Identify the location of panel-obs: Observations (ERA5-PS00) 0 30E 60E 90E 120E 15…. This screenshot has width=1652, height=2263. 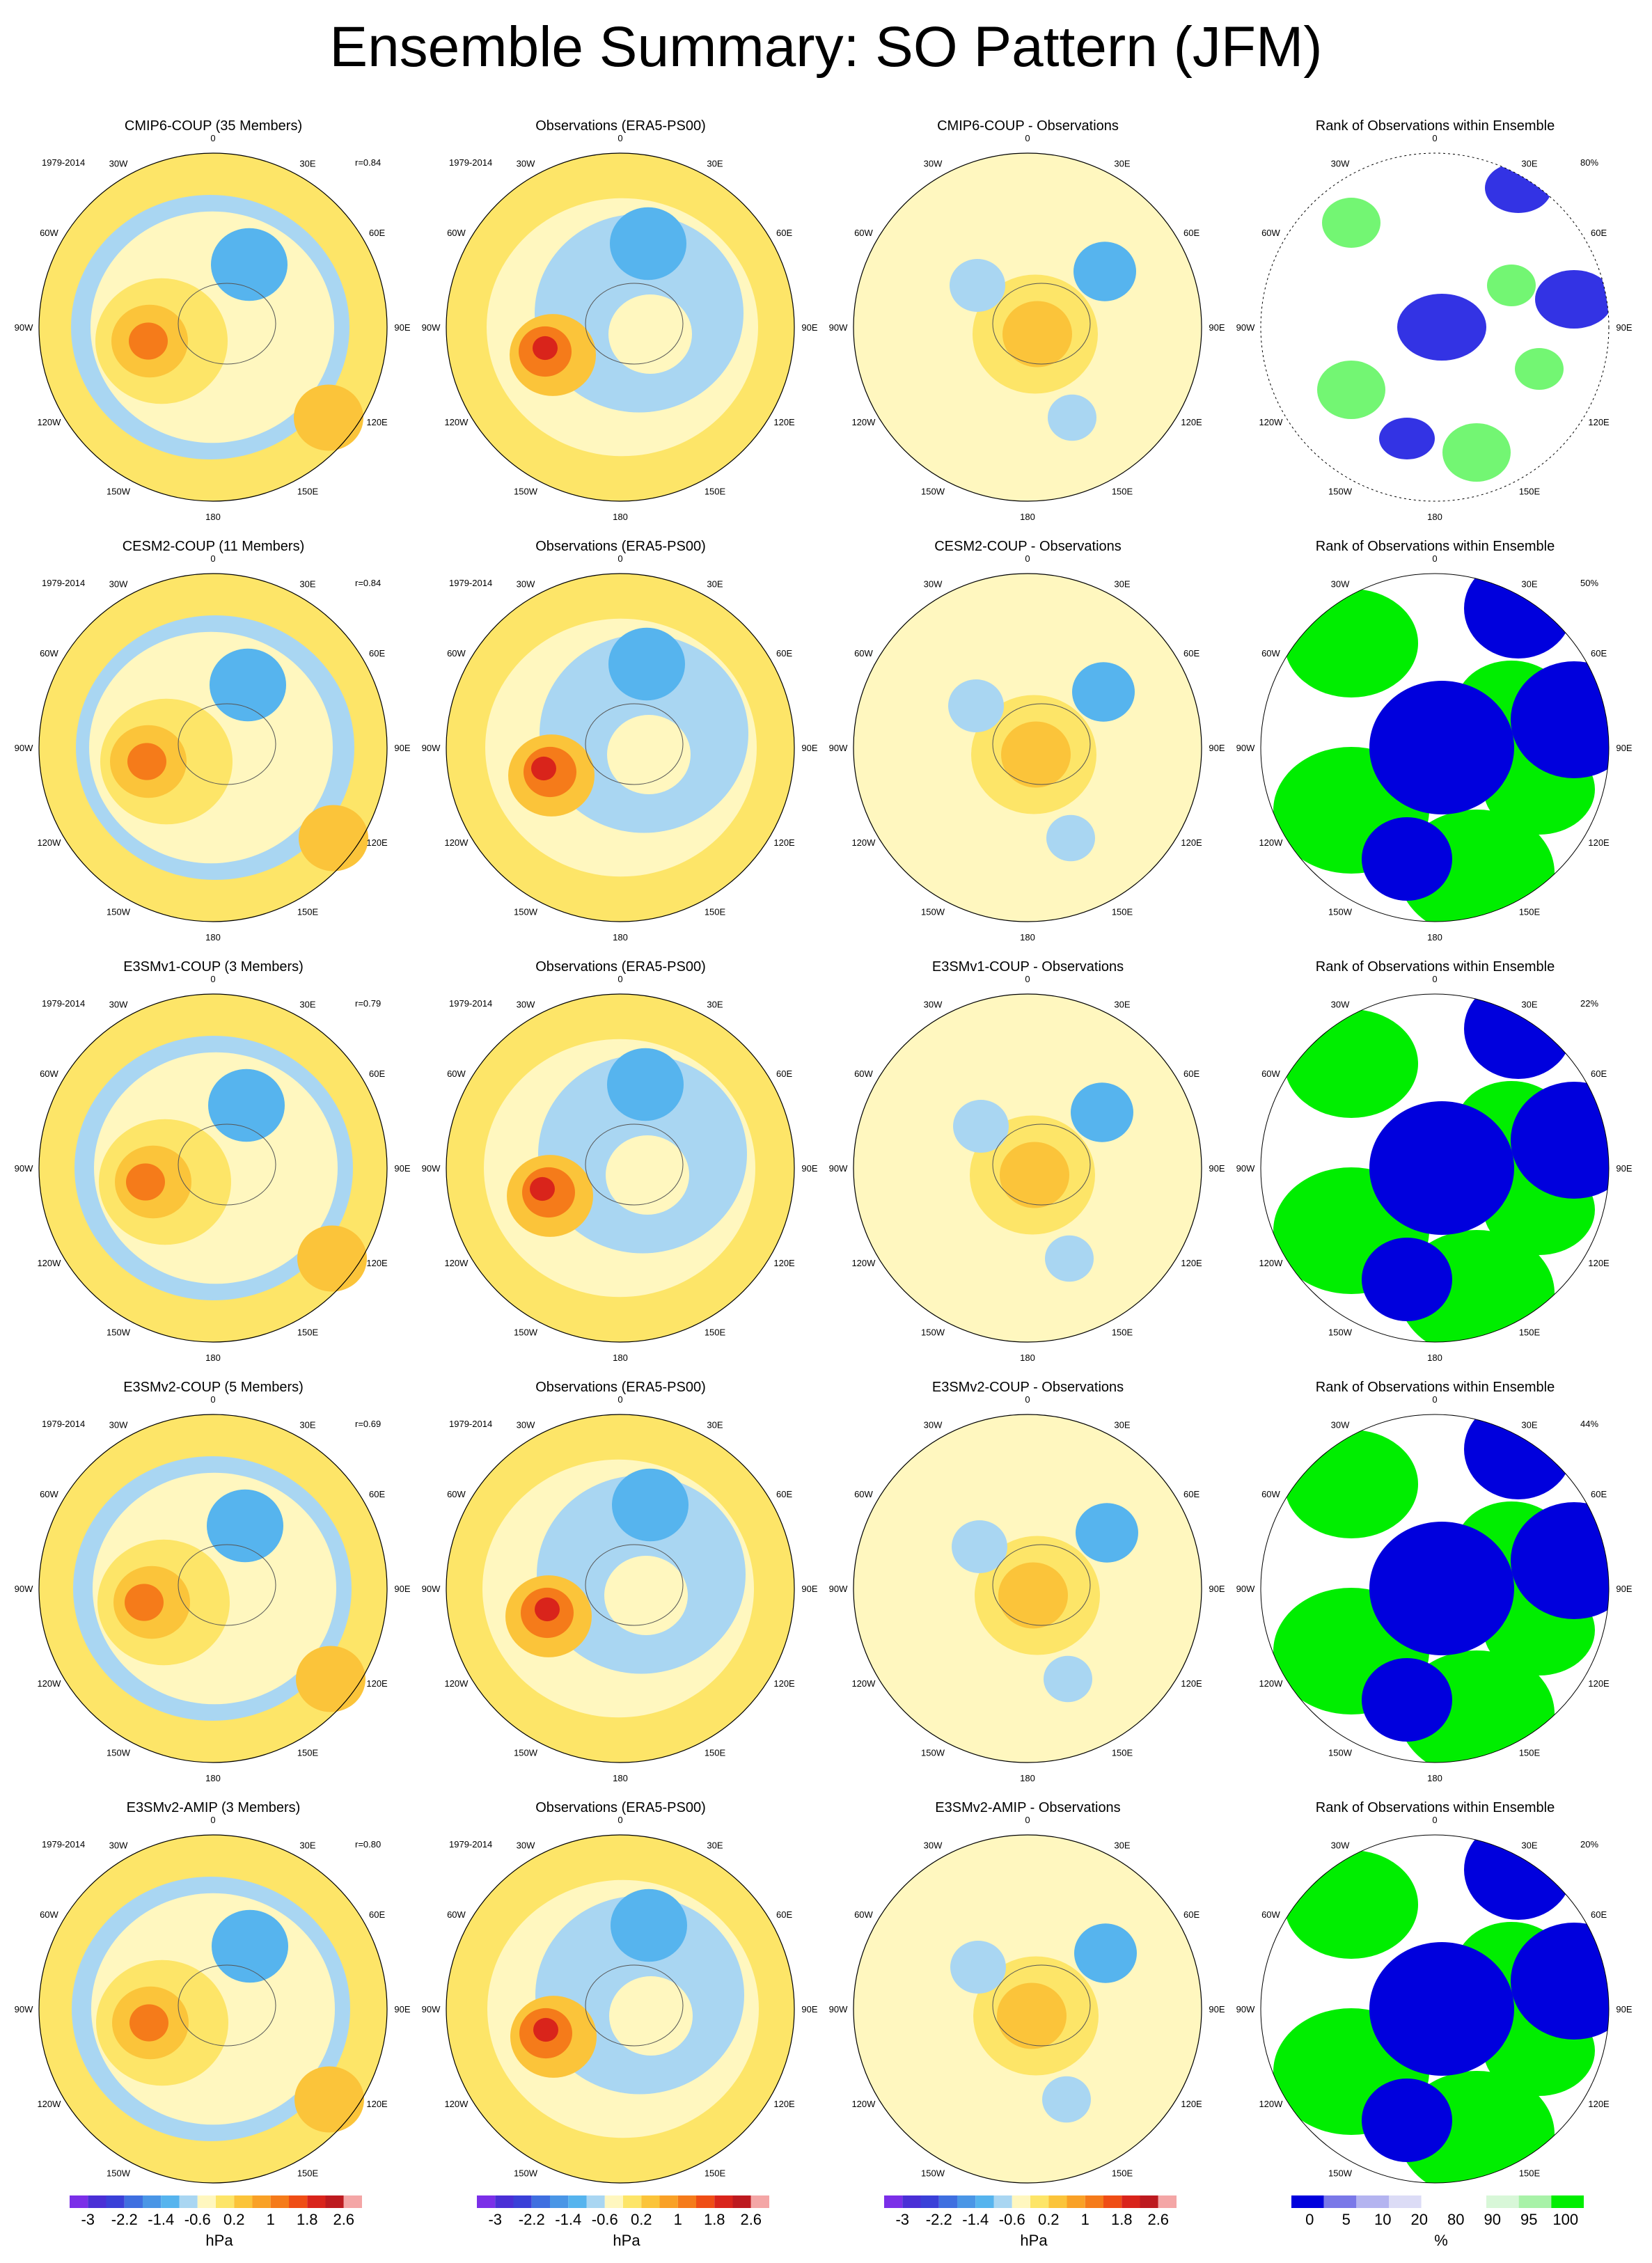
(620, 1102).